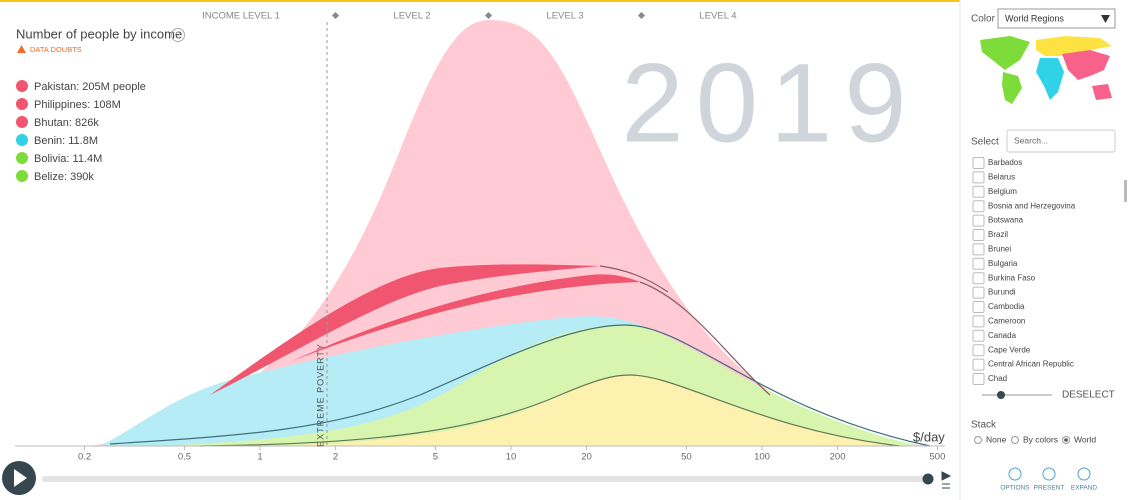 This screenshot has height=500, width=1144. Describe the element at coordinates (1056, 18) in the screenshot. I see `color-select` at that location.